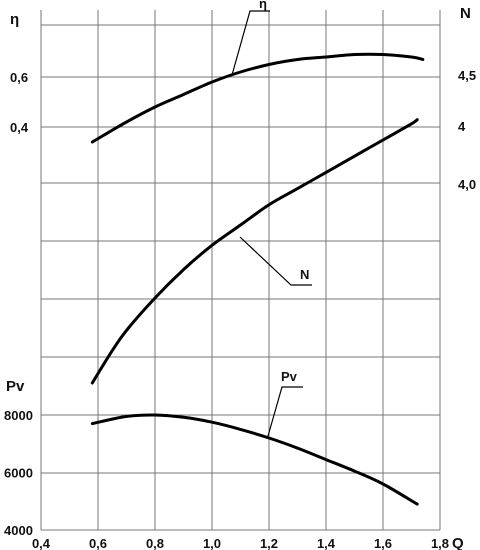 The height and width of the screenshot is (550, 480). What do you see at coordinates (326, 543) in the screenshot?
I see `x-tick-label: 1,4` at bounding box center [326, 543].